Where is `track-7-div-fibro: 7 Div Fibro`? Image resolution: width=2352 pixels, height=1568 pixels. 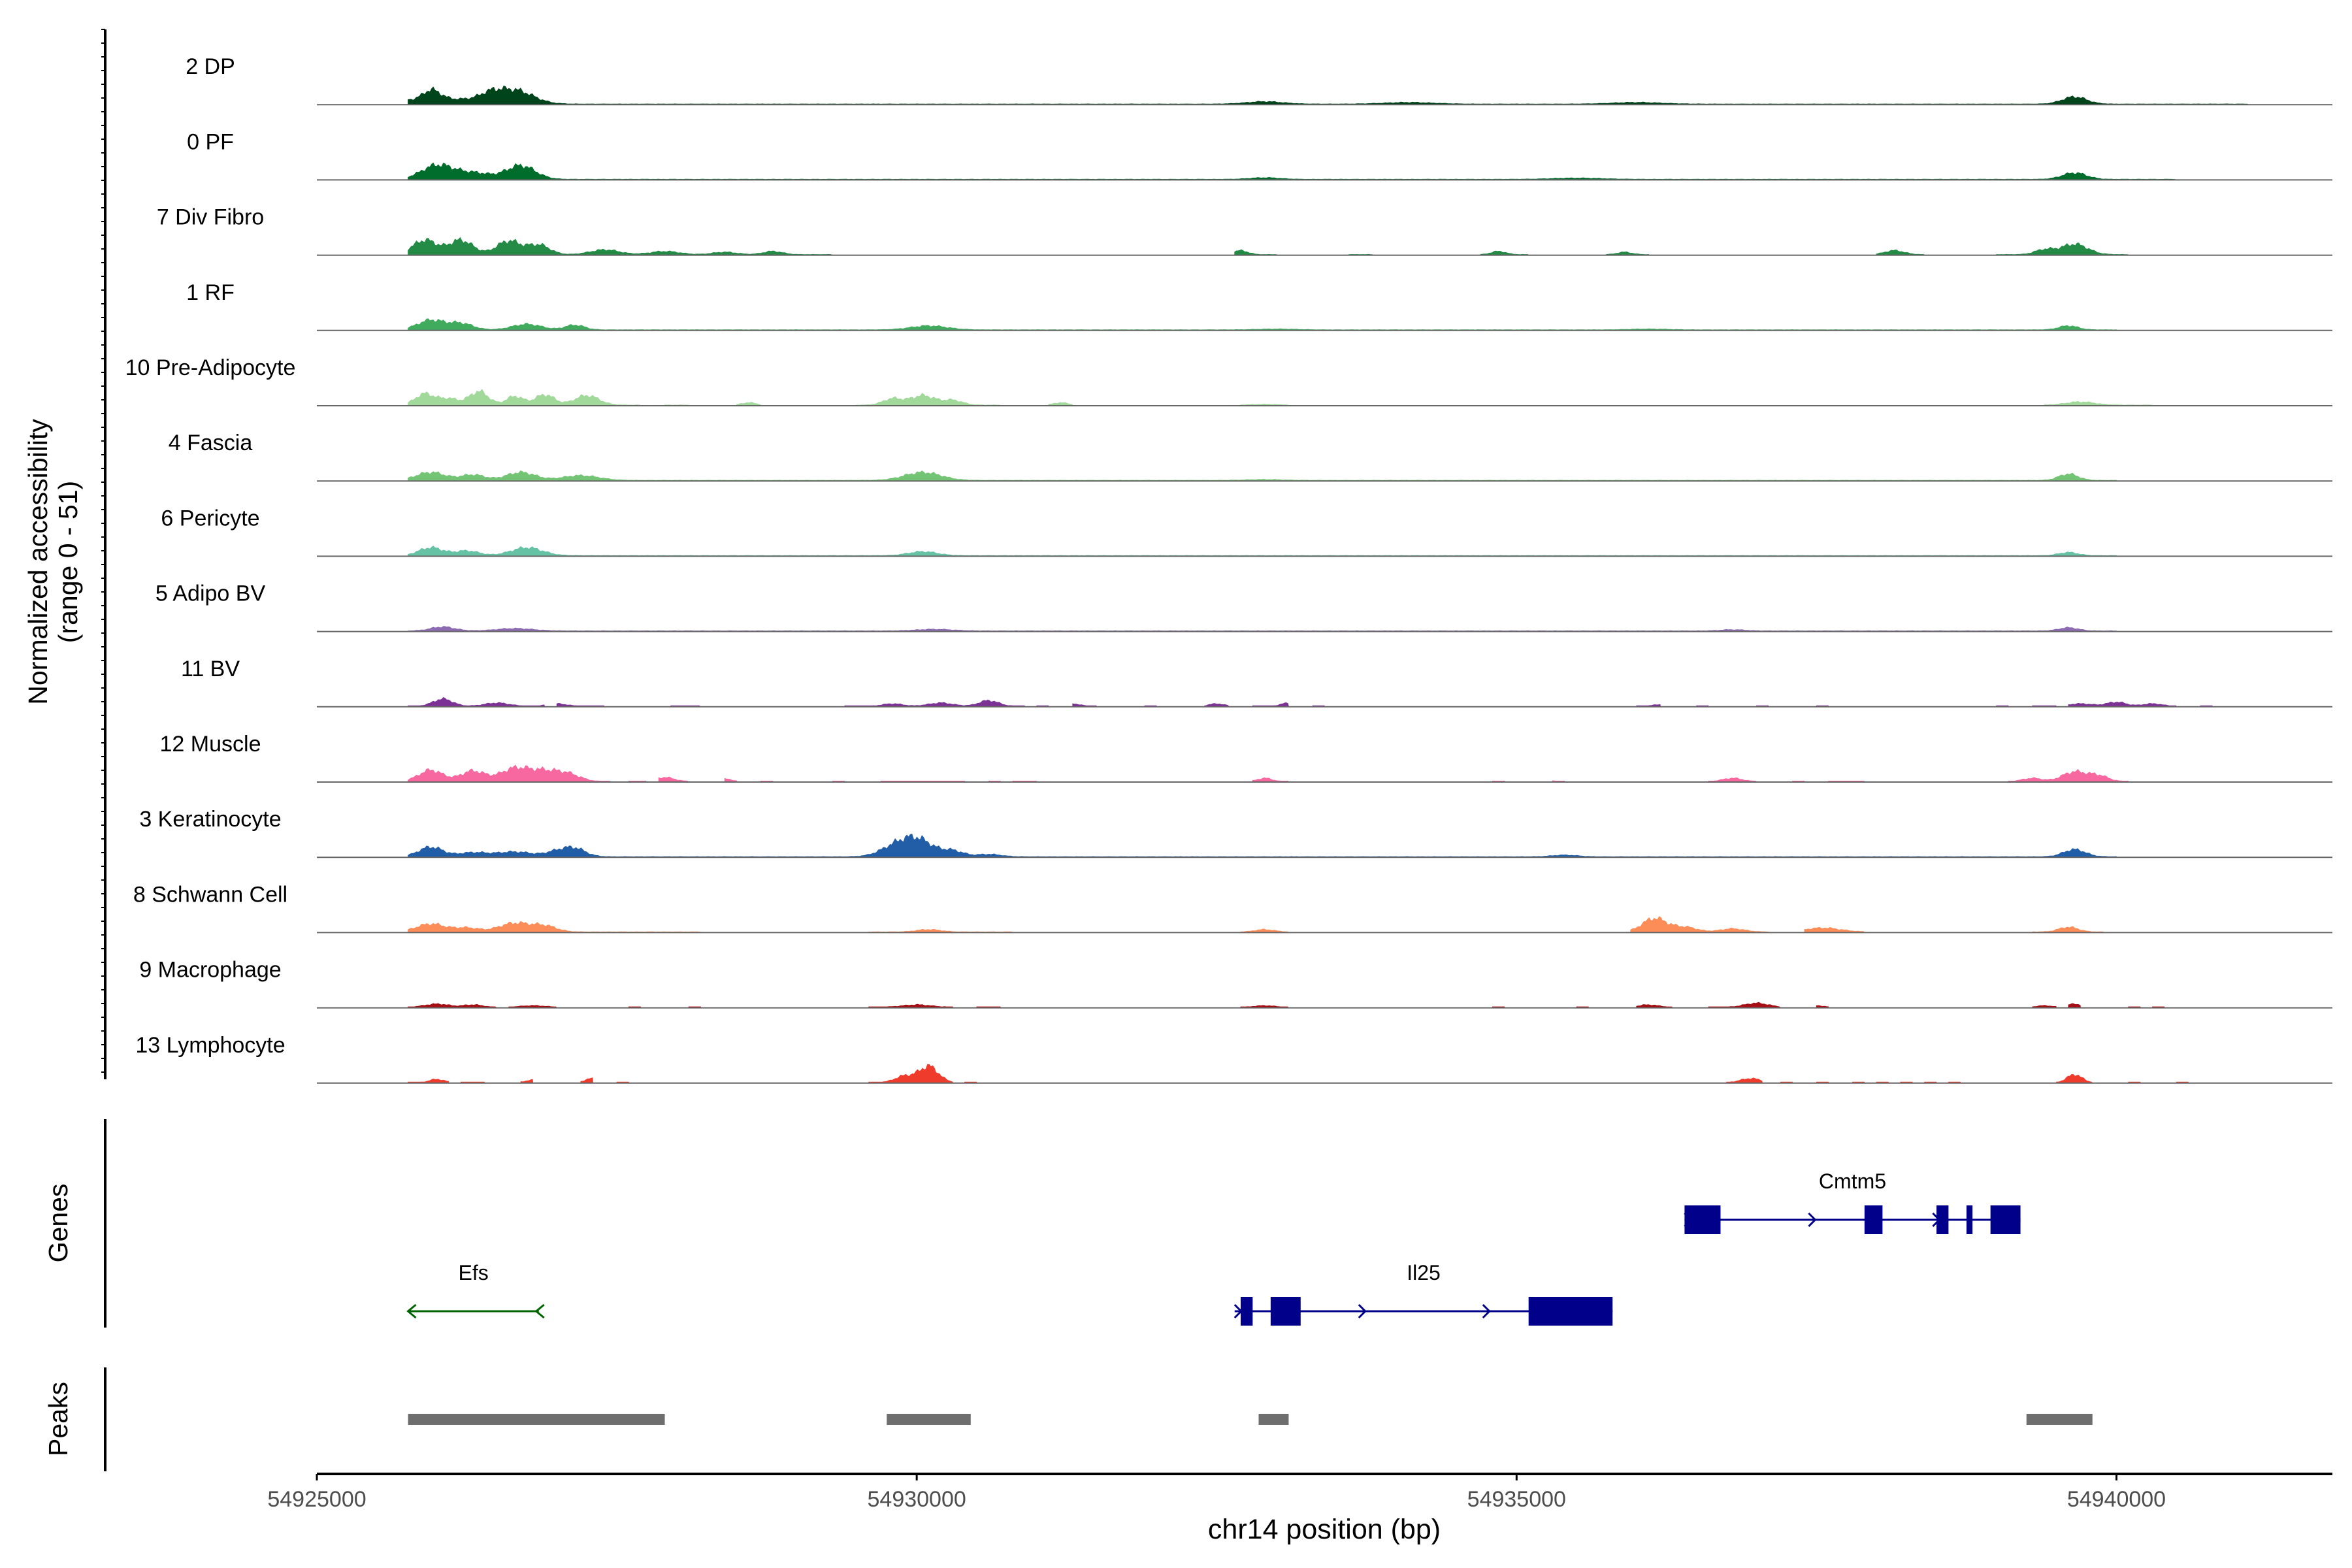
track-7-div-fibro: 7 Div Fibro is located at coordinates (1244, 230).